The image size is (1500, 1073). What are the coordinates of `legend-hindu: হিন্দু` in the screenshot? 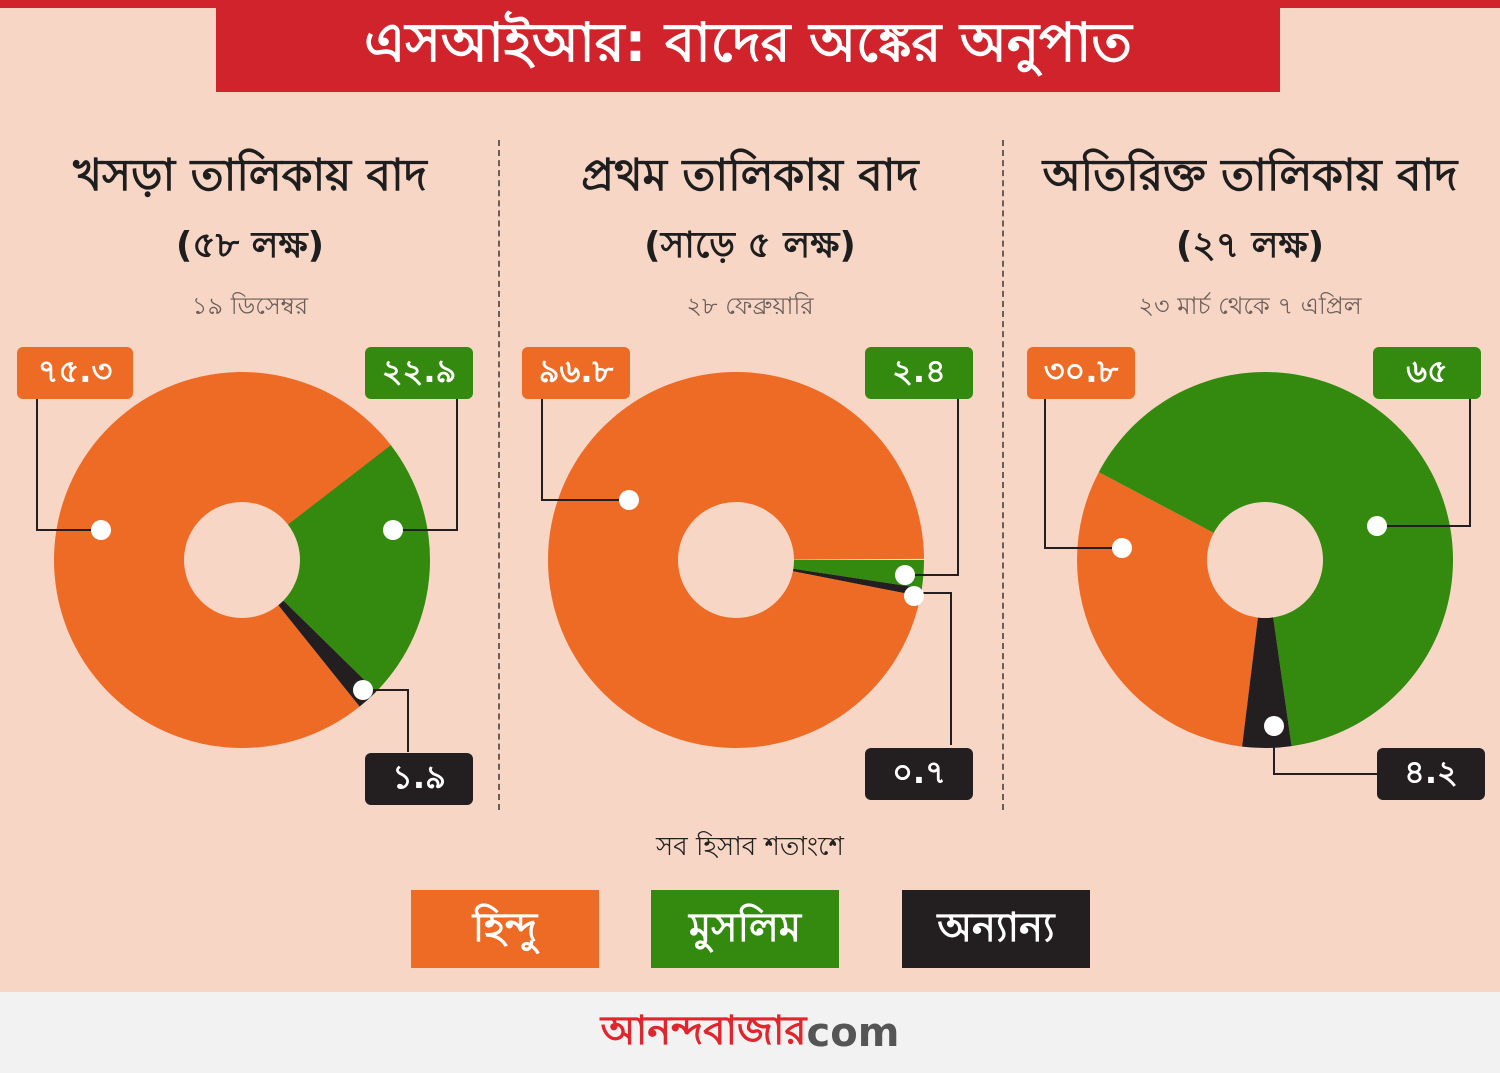 It's located at (505, 929).